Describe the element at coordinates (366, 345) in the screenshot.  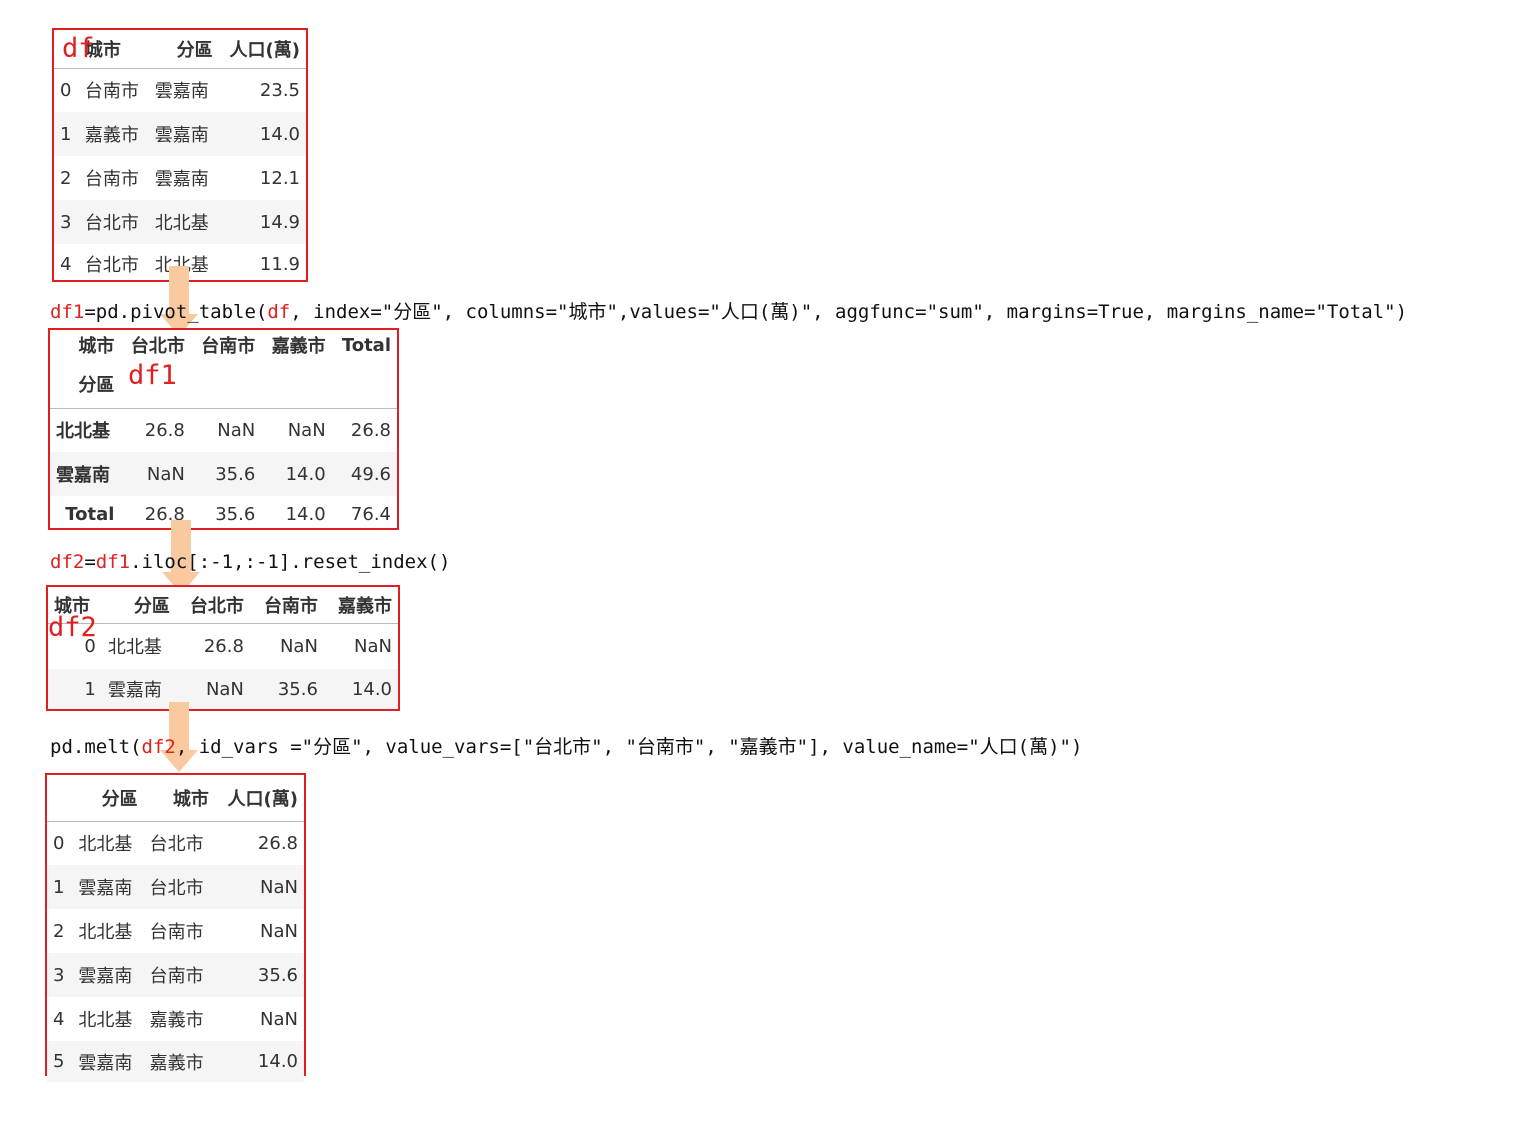
I see `col-header: Total` at that location.